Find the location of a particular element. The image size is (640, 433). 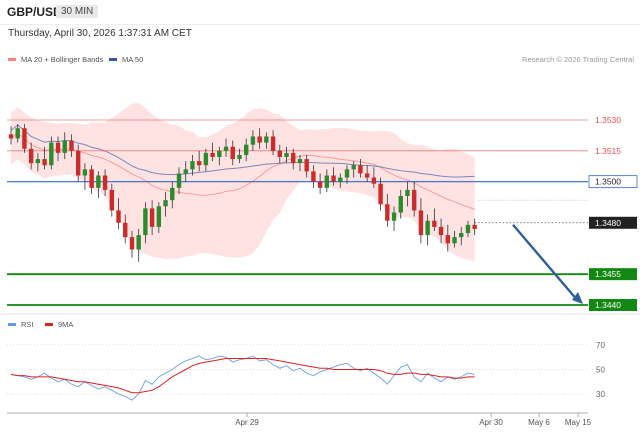

timeframe-badge: 30 MIN is located at coordinates (77, 11).